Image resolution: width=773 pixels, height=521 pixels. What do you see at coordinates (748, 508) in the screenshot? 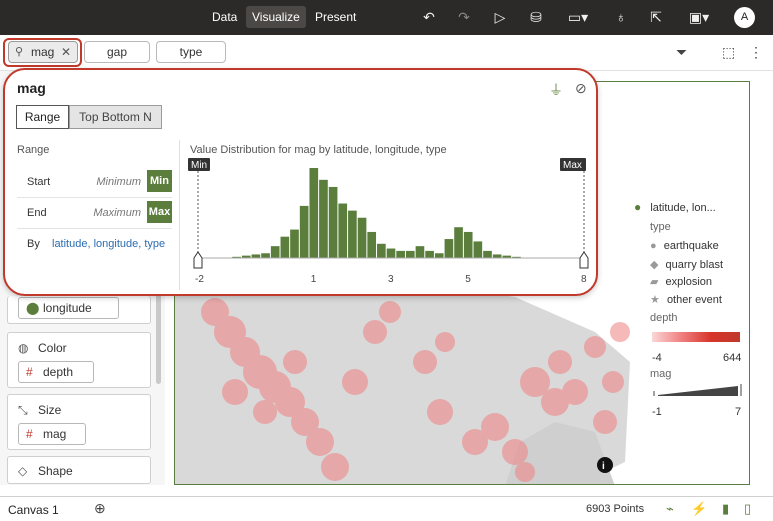
I see `panel-layout-right-icon: ▯` at bounding box center [748, 508].